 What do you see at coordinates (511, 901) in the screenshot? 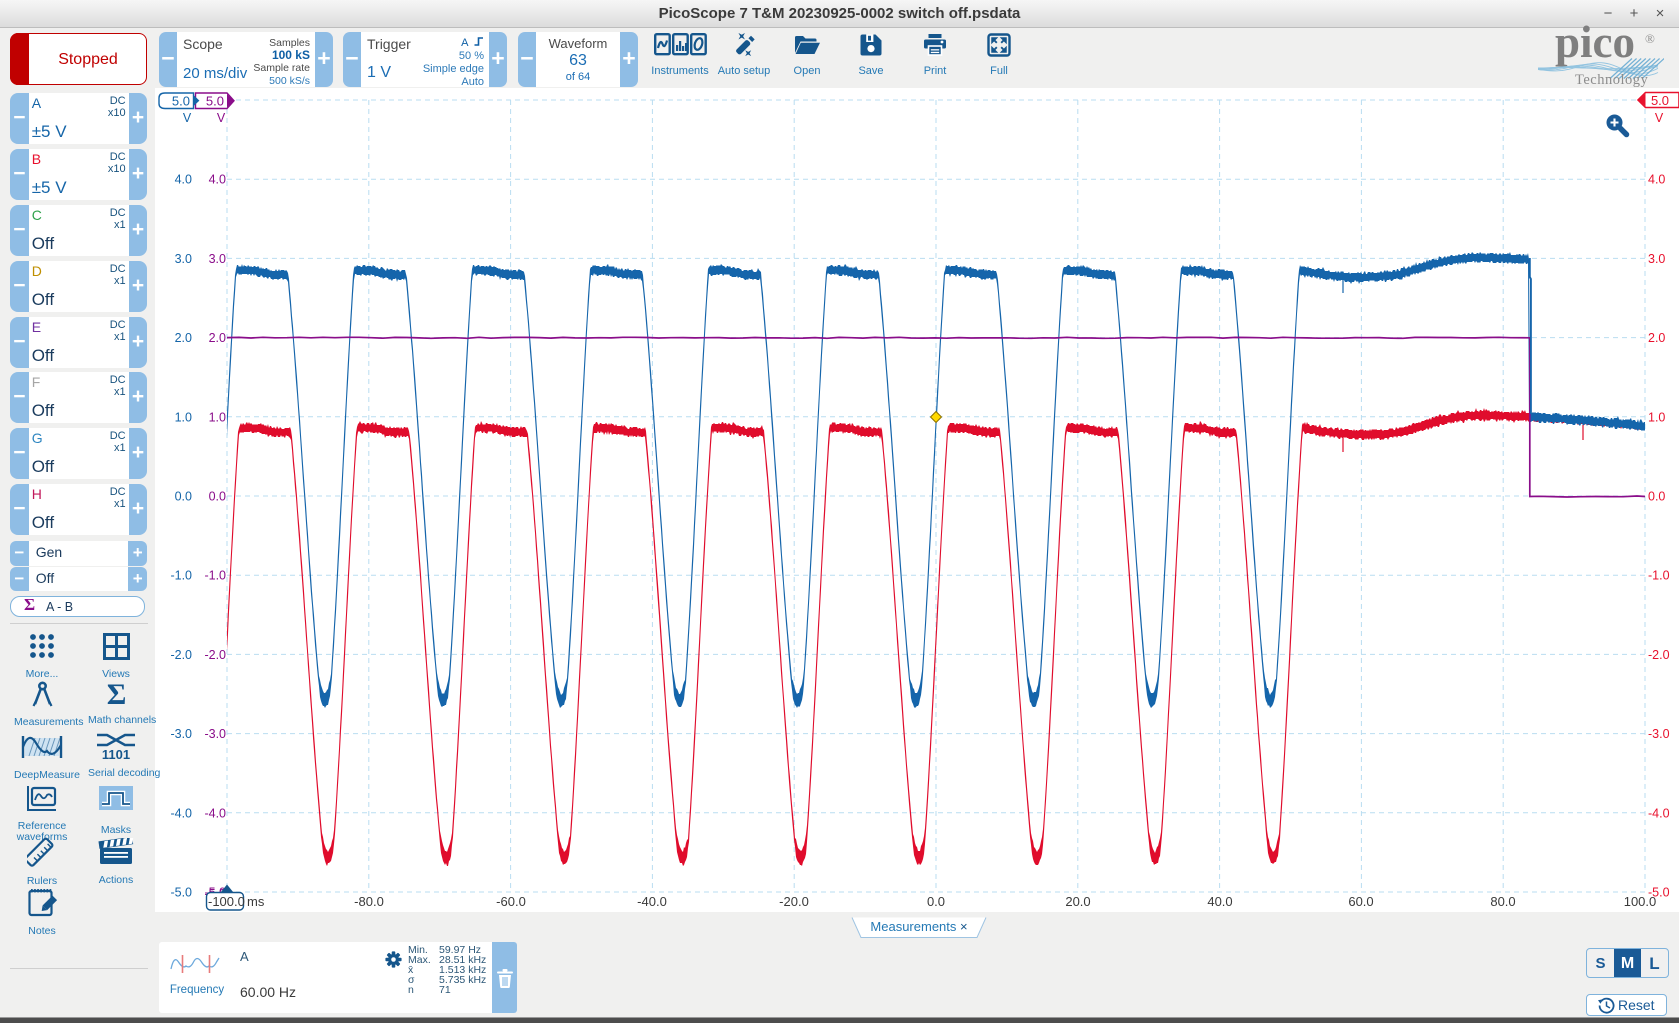
I see `svg-text: -60.0` at bounding box center [511, 901].